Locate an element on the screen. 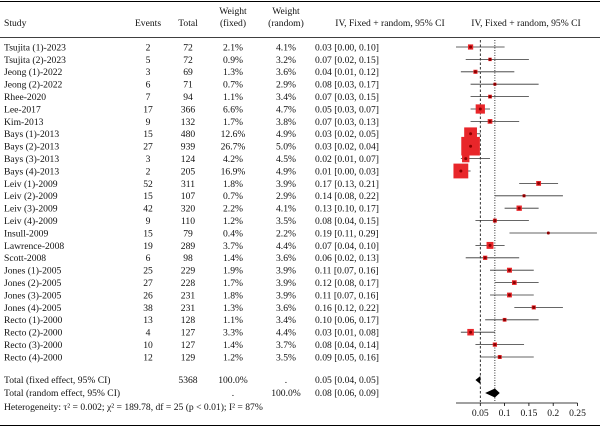 The image size is (600, 427). study-ci: 0.03 [0.02, 0.05] is located at coordinates (347, 134).